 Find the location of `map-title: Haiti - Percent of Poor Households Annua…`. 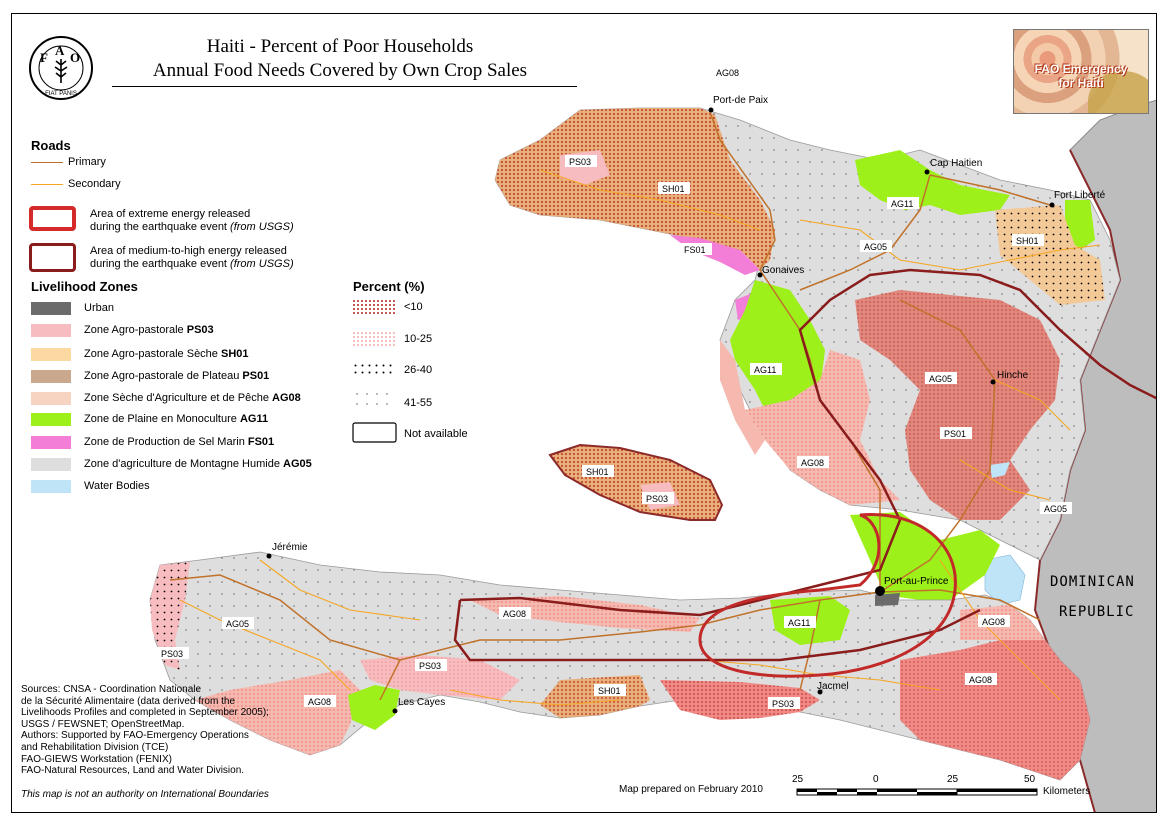

map-title: Haiti - Percent of Poor Households Annua… is located at coordinates (340, 59).